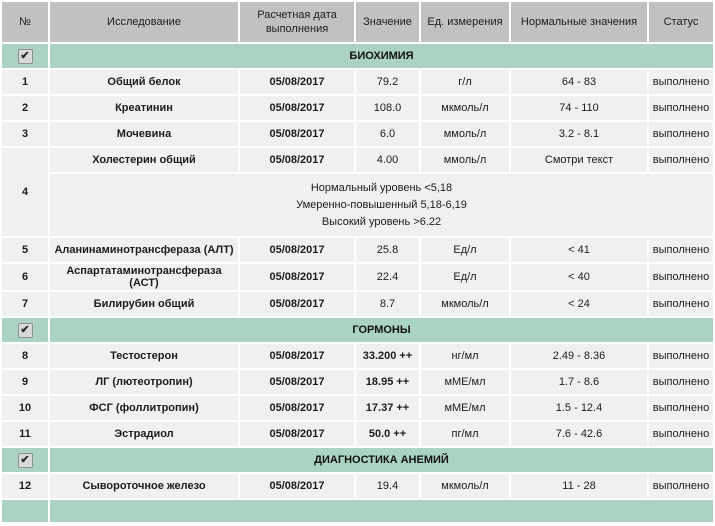  What do you see at coordinates (381, 187) in the screenshot?
I see `comment-line: Нормальный уровень <5,18` at bounding box center [381, 187].